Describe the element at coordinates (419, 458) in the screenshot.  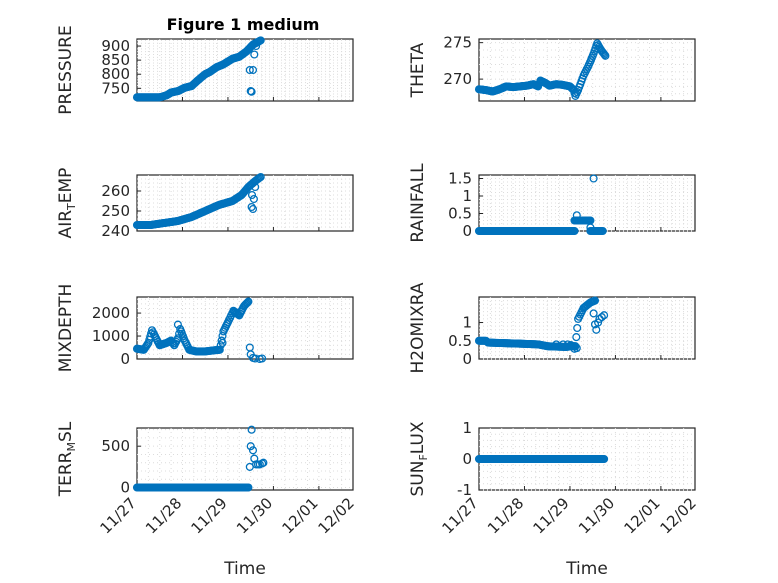
I see `y-axis-label: SUNFLUX` at that location.